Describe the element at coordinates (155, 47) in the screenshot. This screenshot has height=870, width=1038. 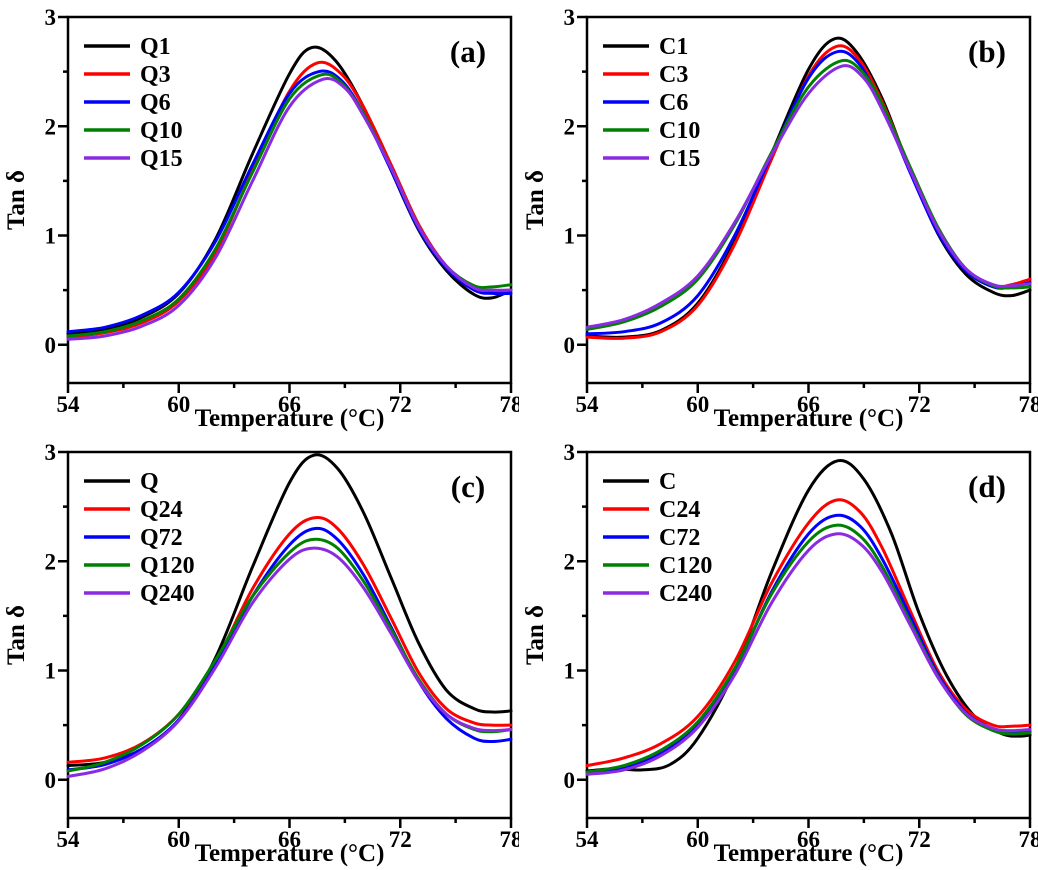
I see `legend-label: Q1` at that location.